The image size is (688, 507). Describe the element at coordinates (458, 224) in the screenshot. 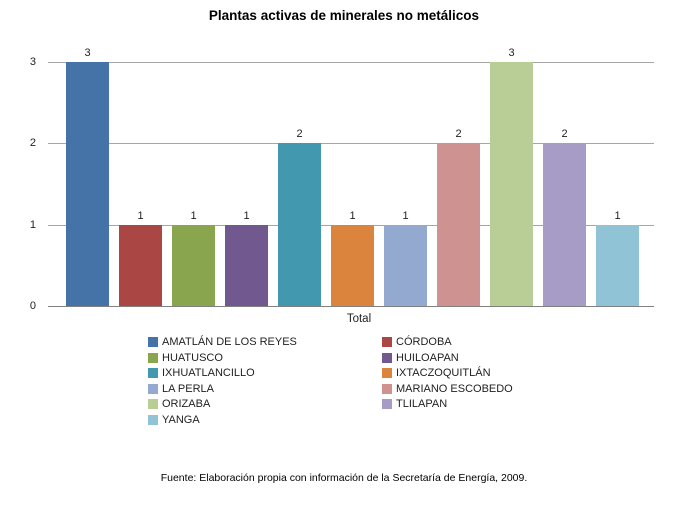

I see `bar-mariano-escobedo` at that location.